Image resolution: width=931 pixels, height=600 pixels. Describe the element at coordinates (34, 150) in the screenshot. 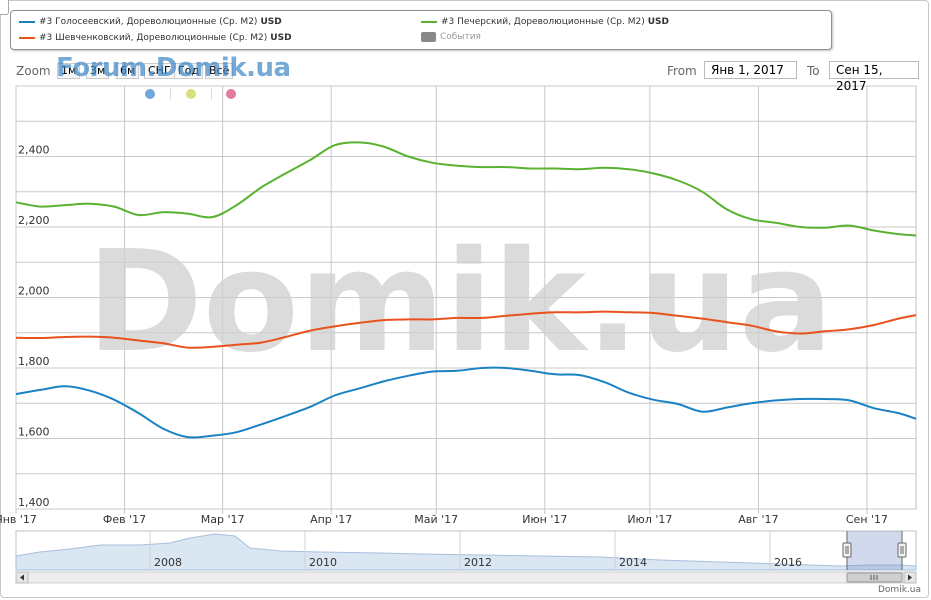

I see `y-tick-label: 2,400` at that location.